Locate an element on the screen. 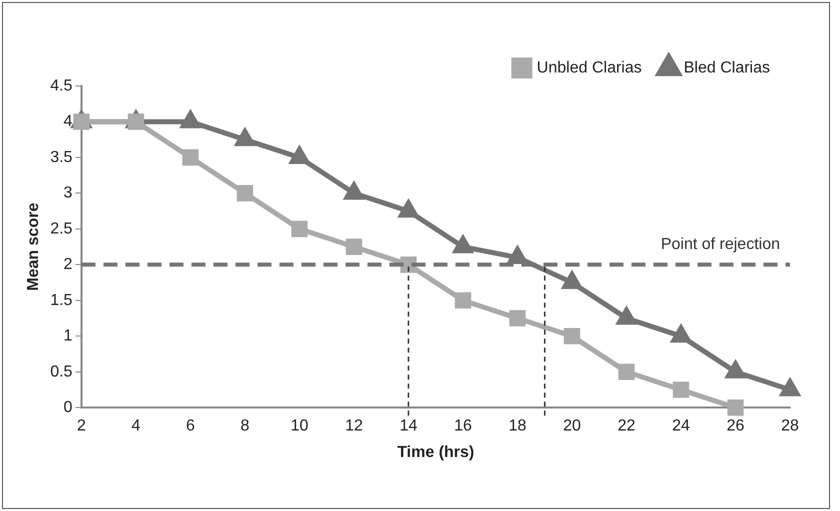  x-tick-label: 16 is located at coordinates (463, 426).